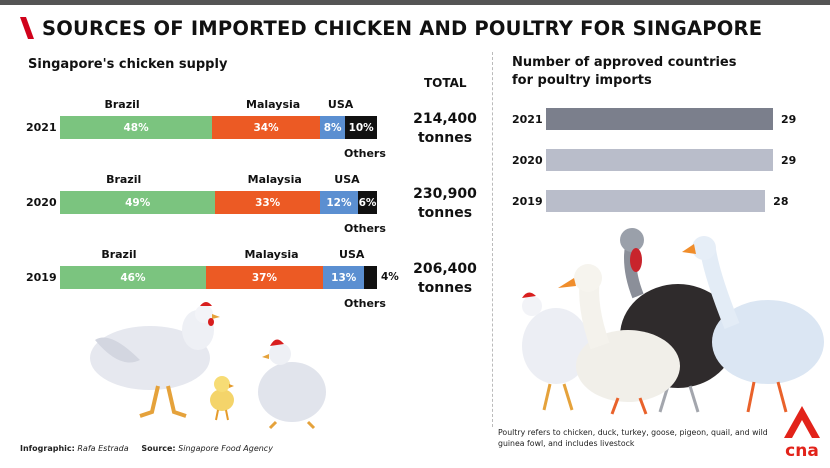 This screenshot has width=830, height=468. I want to click on total-header: TOTAL, so click(445, 83).